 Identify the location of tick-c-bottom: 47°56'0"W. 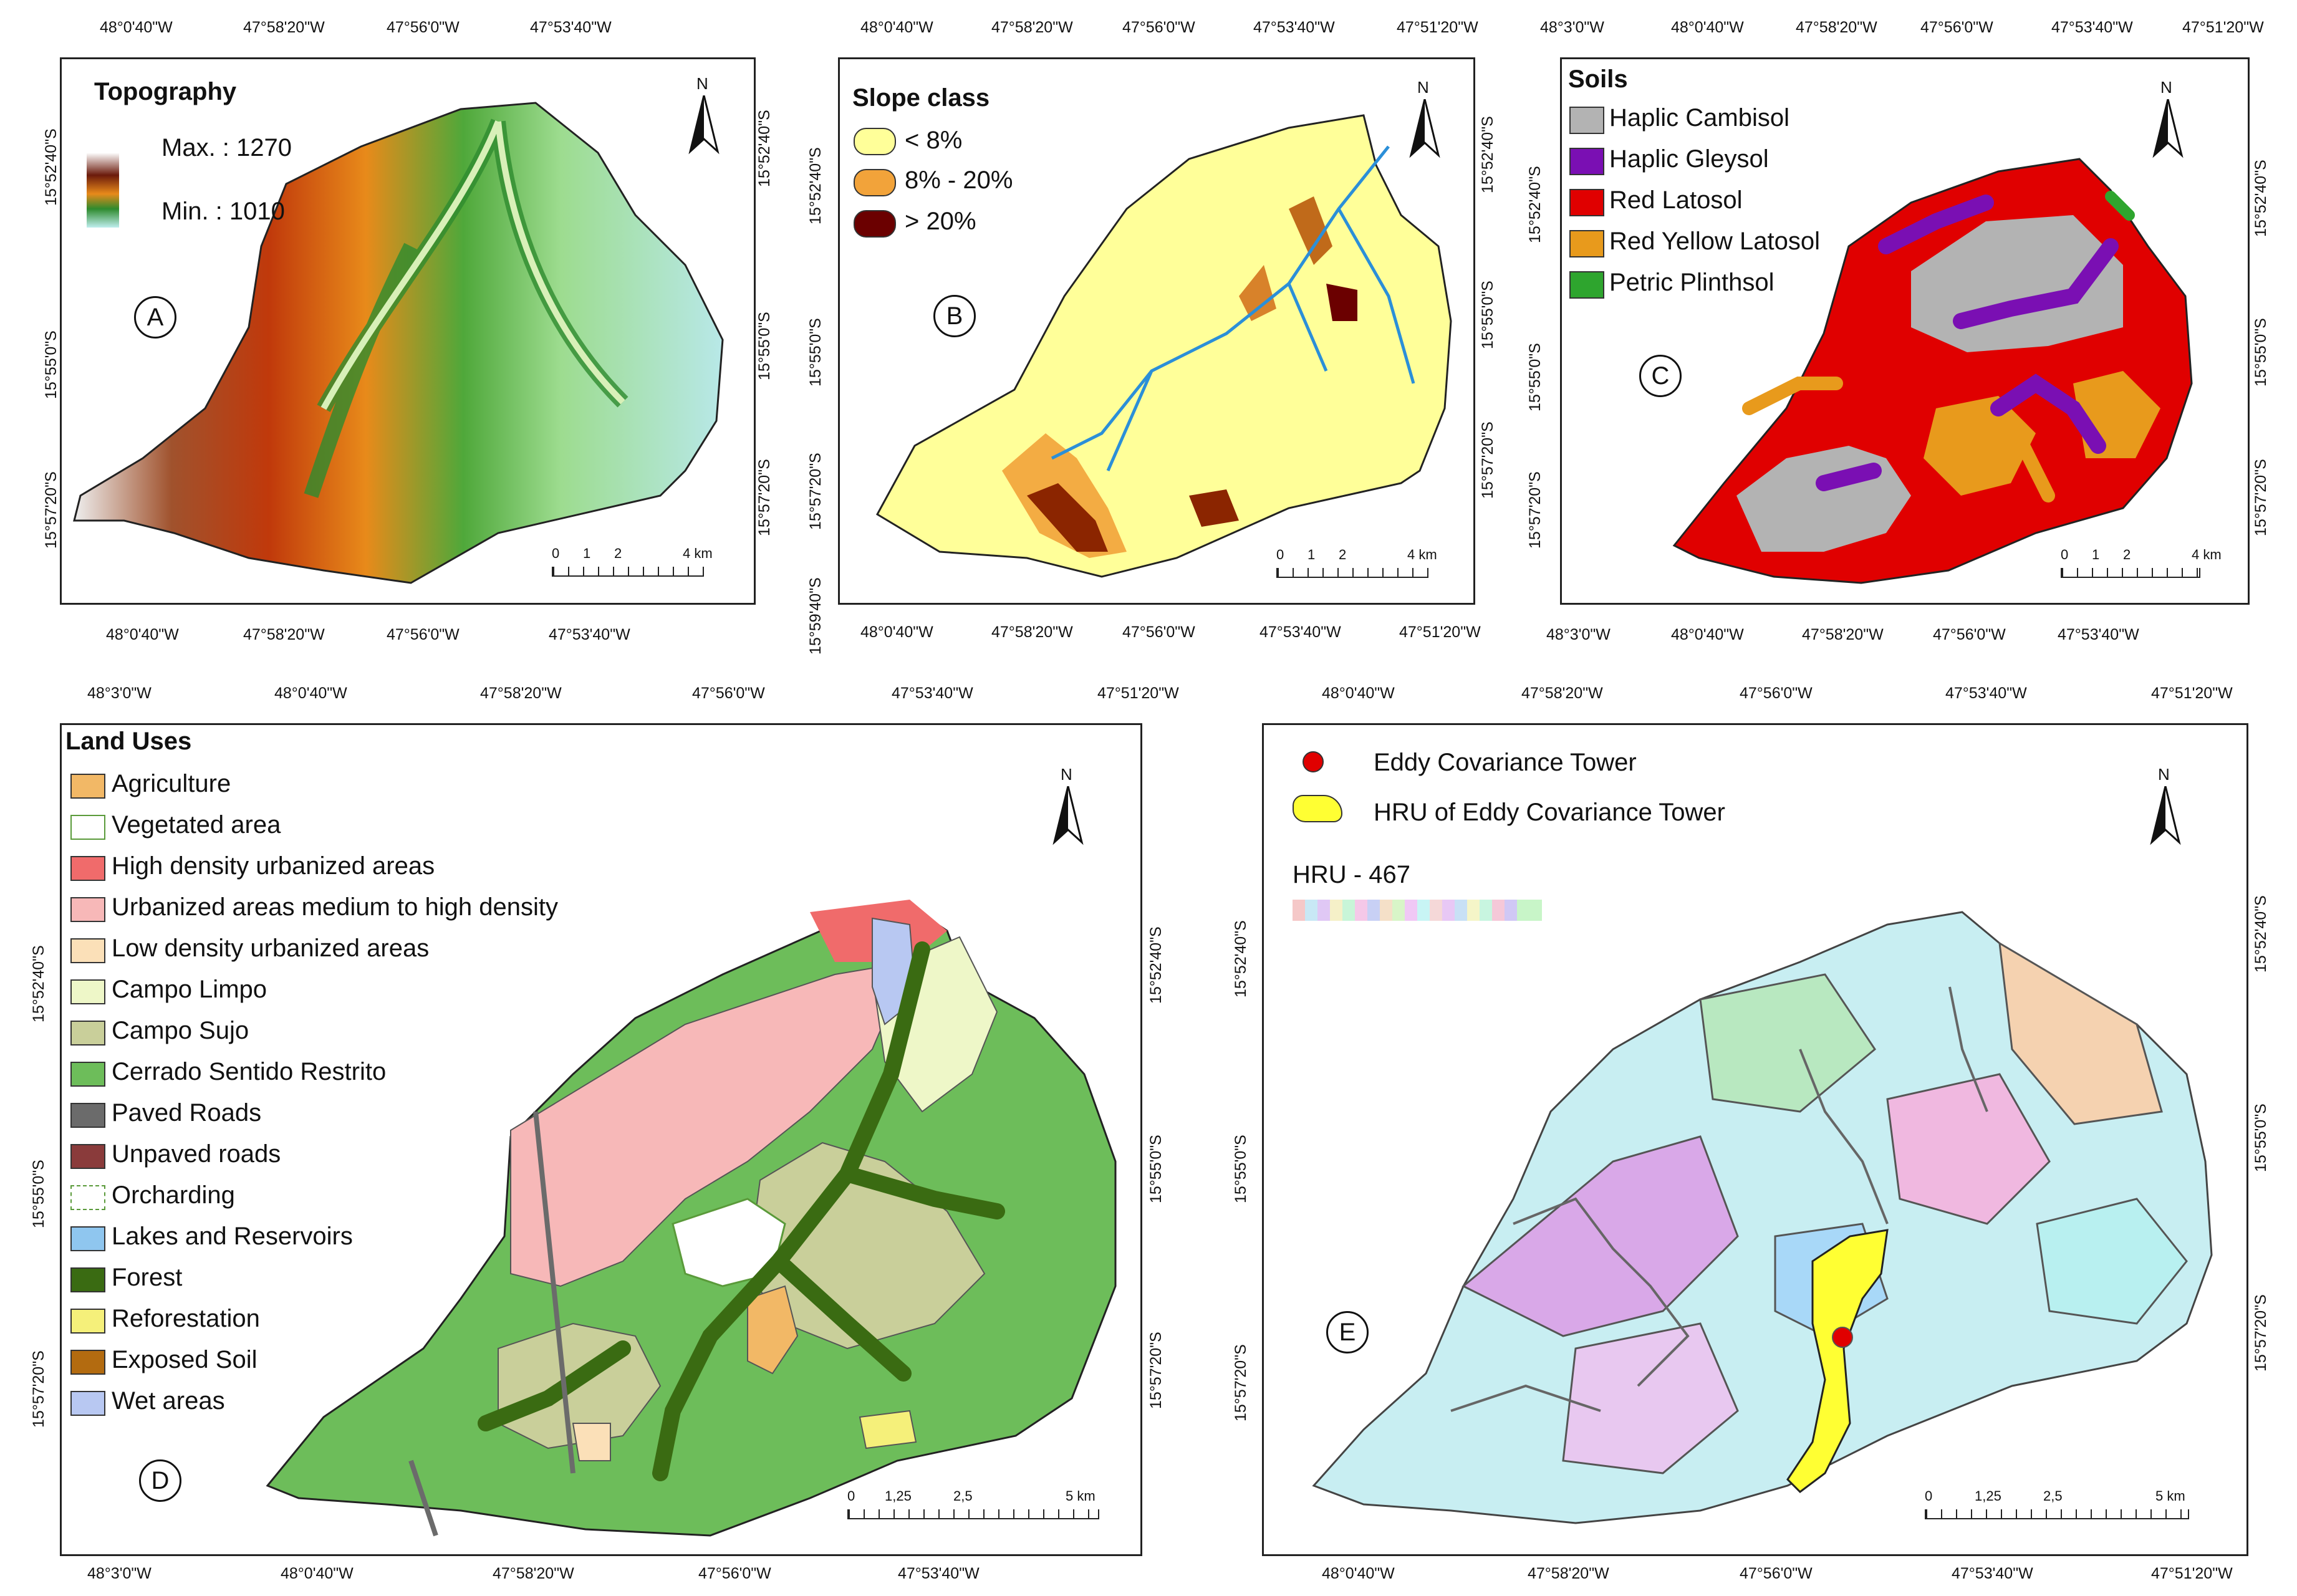
(1970, 634).